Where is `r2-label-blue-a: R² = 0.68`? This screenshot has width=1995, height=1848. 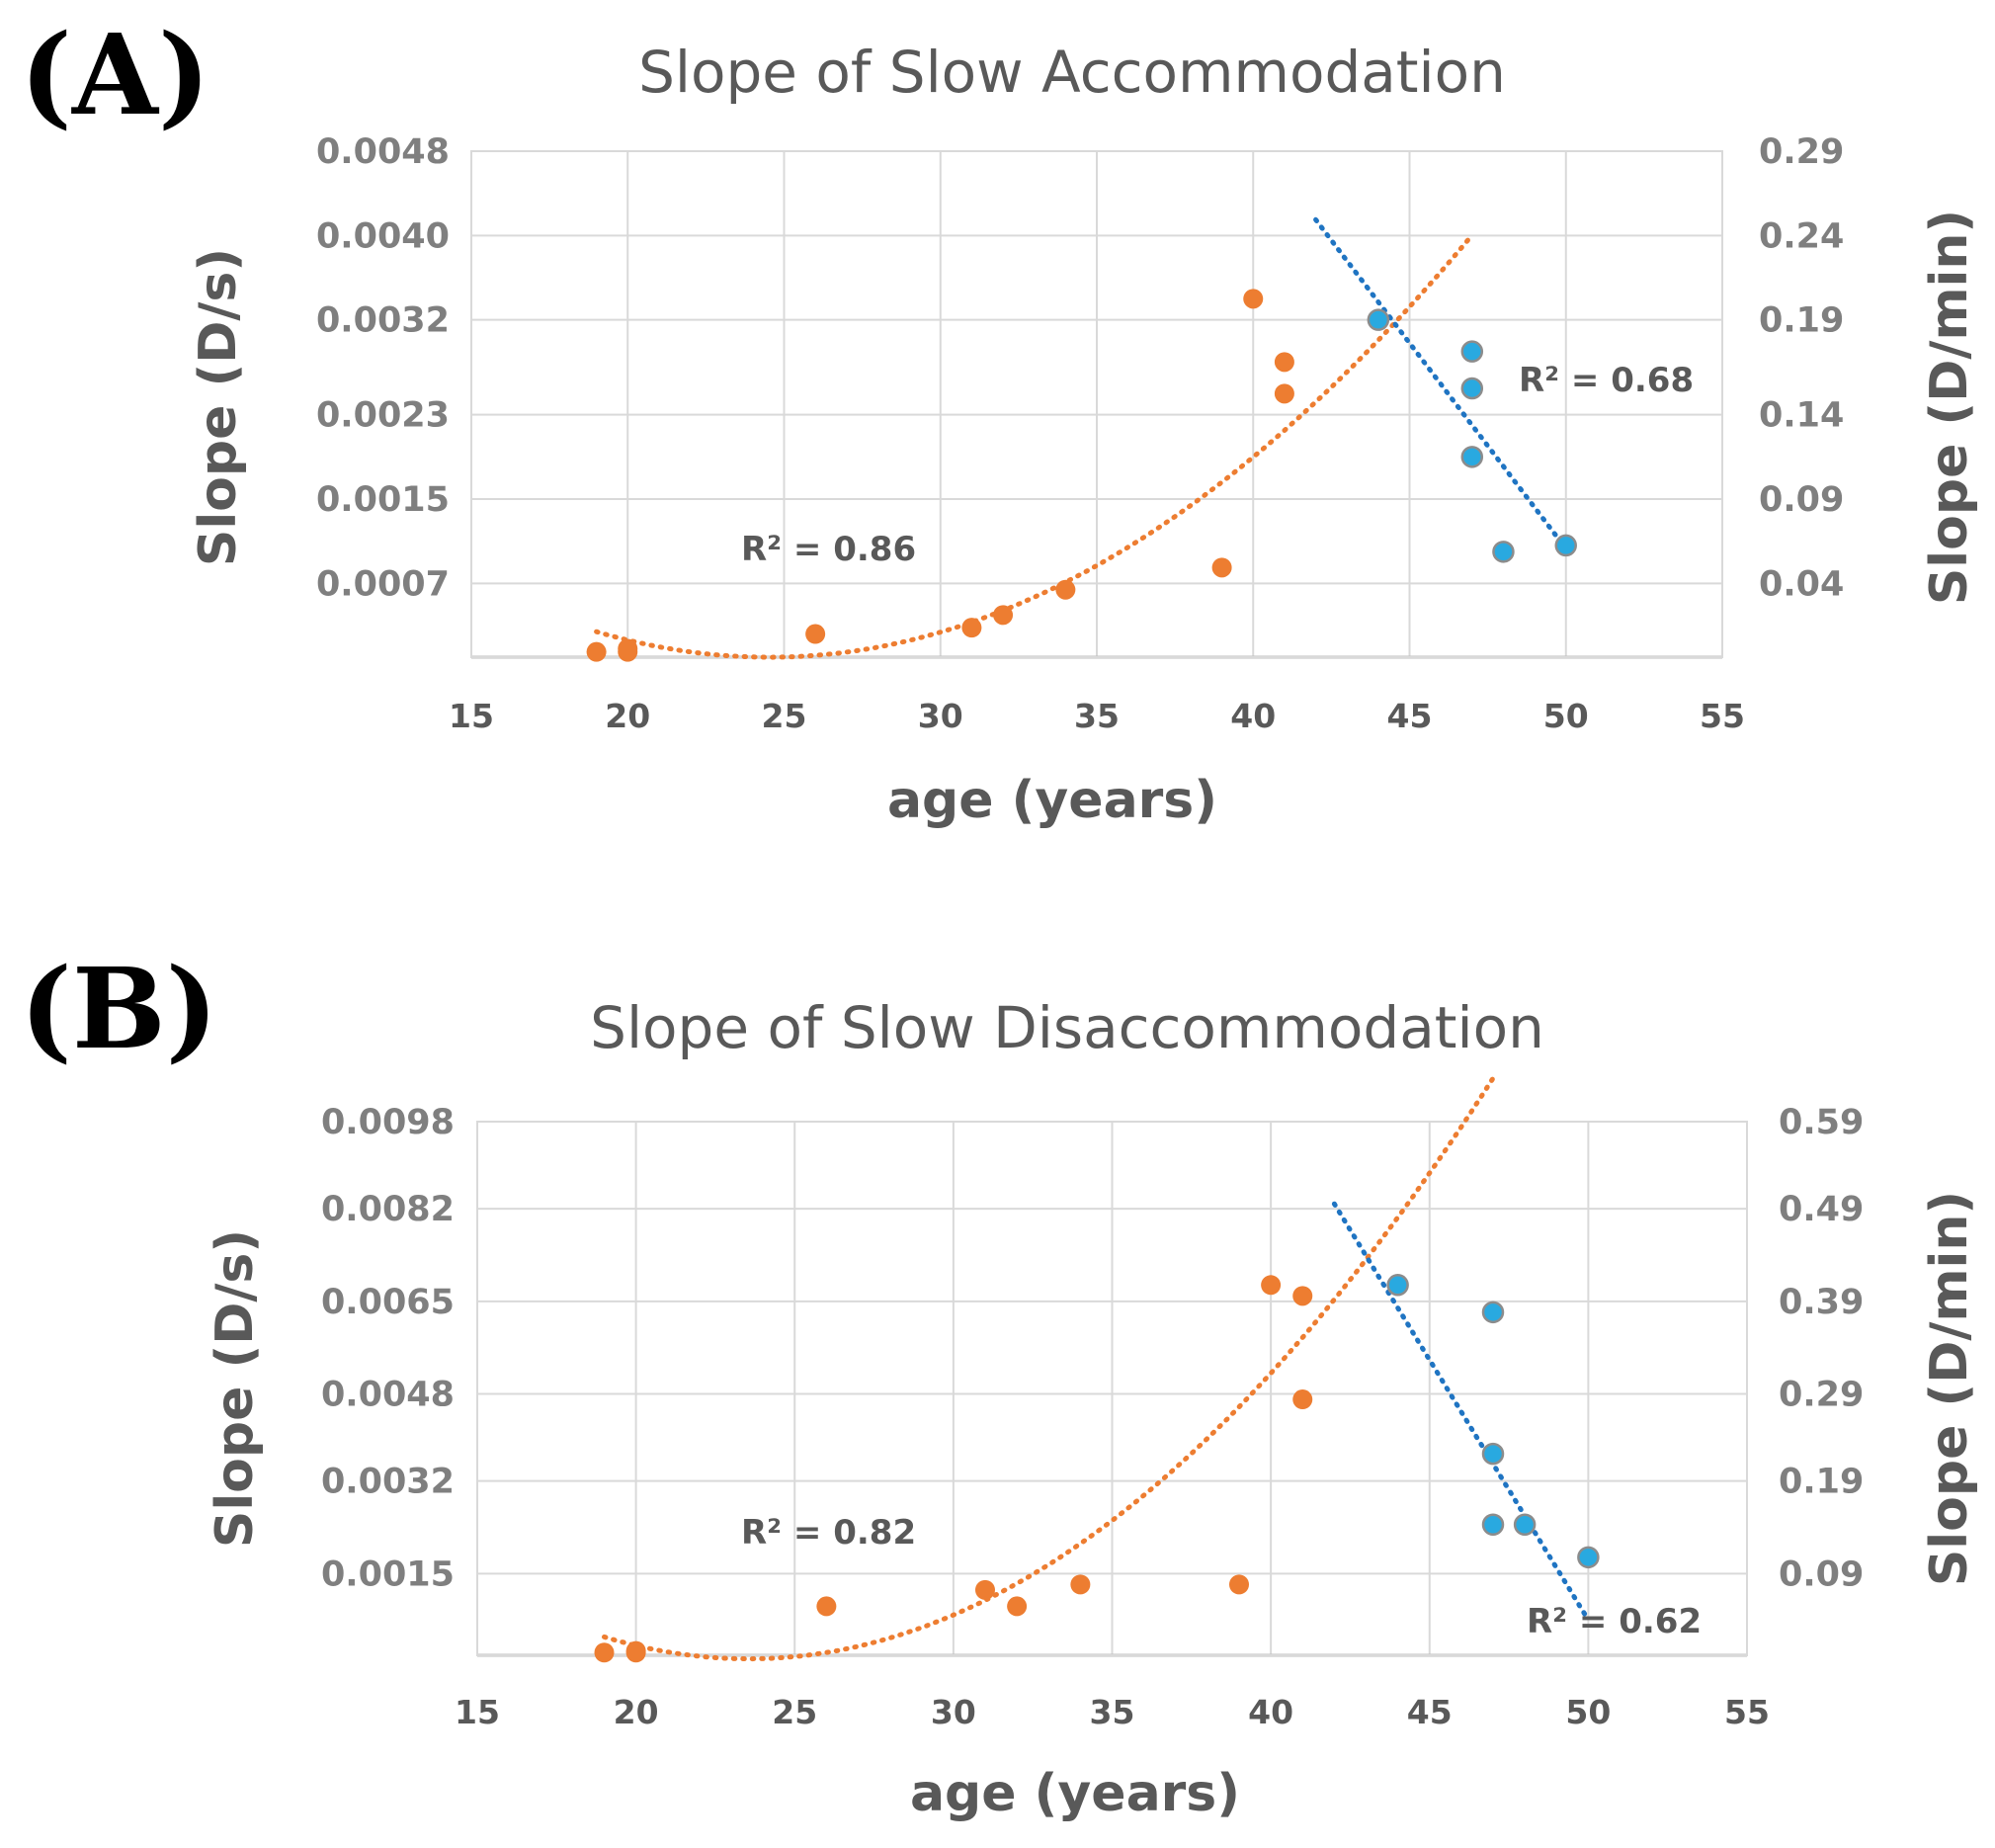 r2-label-blue-a: R² = 0.68 is located at coordinates (1606, 380).